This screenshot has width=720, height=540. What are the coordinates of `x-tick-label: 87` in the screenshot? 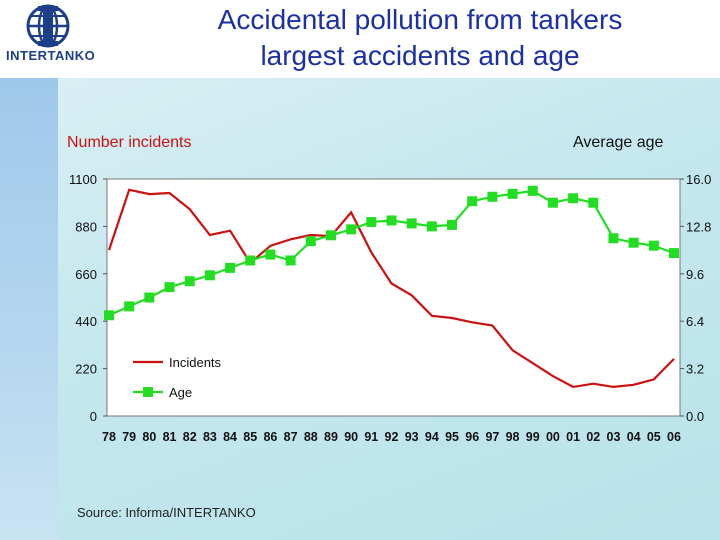 It's located at (291, 437).